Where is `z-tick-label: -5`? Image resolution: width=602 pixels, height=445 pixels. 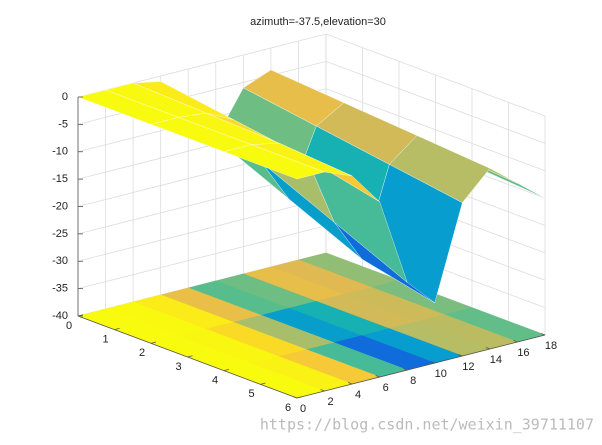
z-tick-label: -5 is located at coordinates (63, 124).